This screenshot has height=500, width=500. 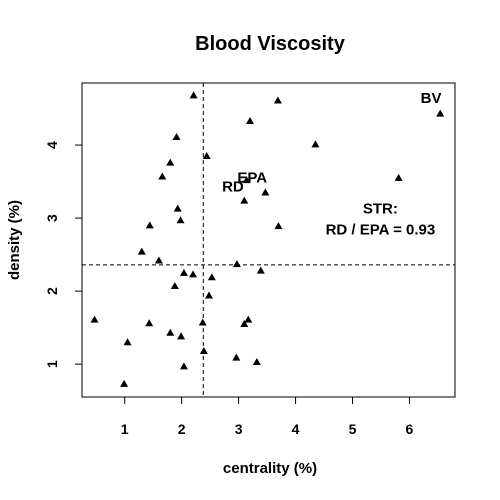 I want to click on x-axis-label: centrality (%), so click(x=270, y=468).